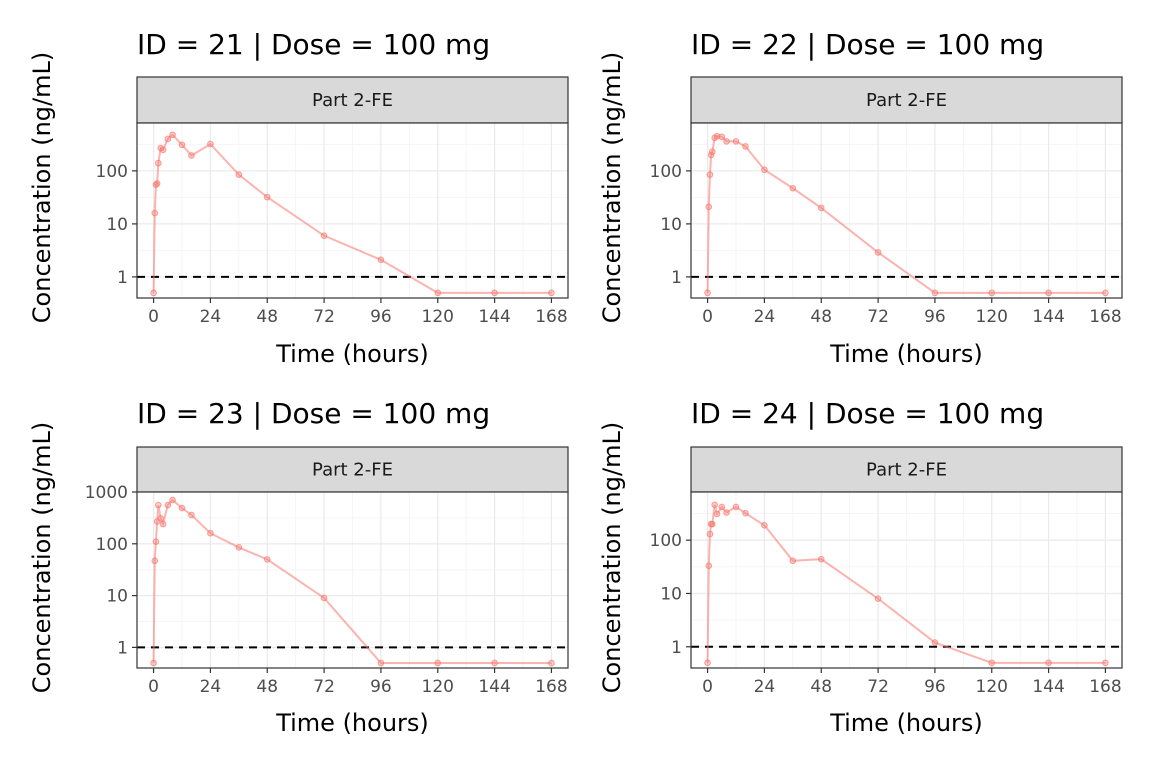 The width and height of the screenshot is (1152, 768). What do you see at coordinates (313, 44) in the screenshot?
I see `panel-title: ID = 21 | Dose = 100 mg` at bounding box center [313, 44].